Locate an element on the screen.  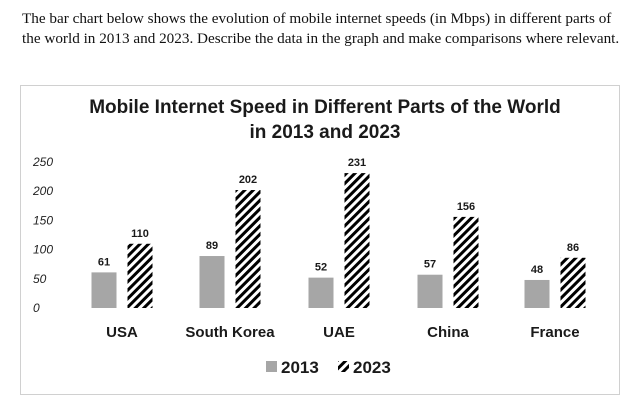
x-category-label: USA is located at coordinates (122, 332).